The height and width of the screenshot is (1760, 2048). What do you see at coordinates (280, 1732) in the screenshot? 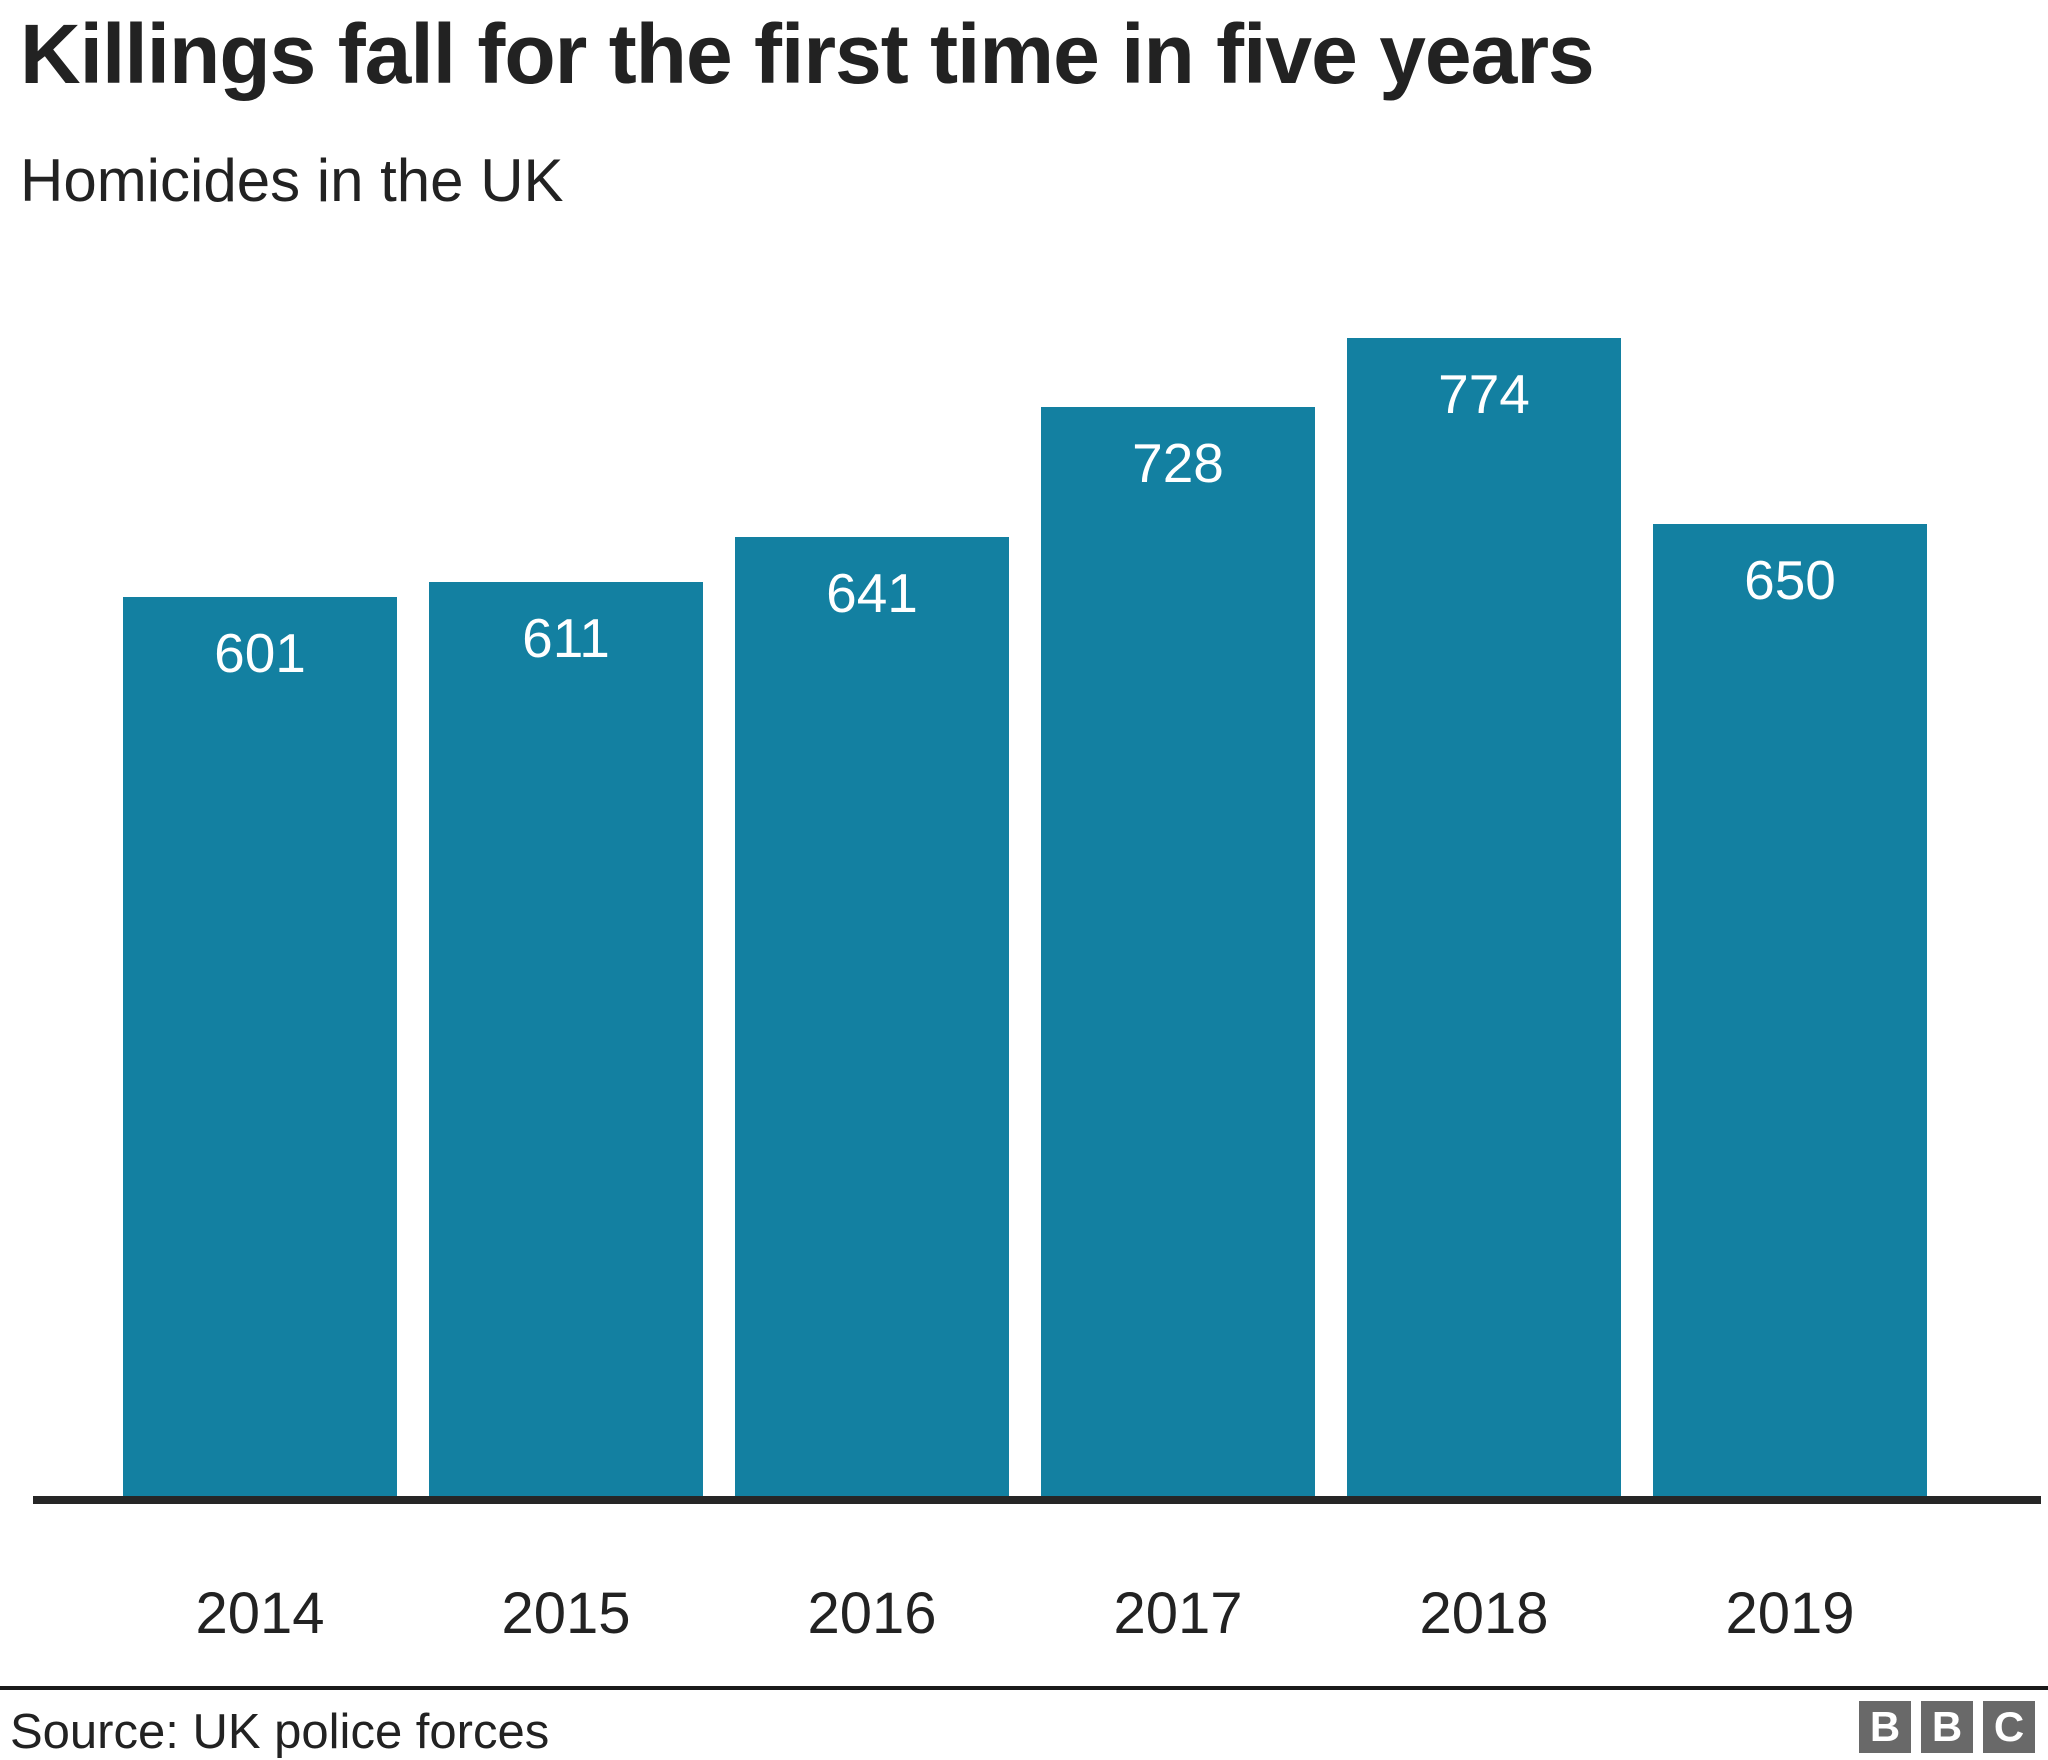
I see `source-text: Source: UK police forces` at bounding box center [280, 1732].